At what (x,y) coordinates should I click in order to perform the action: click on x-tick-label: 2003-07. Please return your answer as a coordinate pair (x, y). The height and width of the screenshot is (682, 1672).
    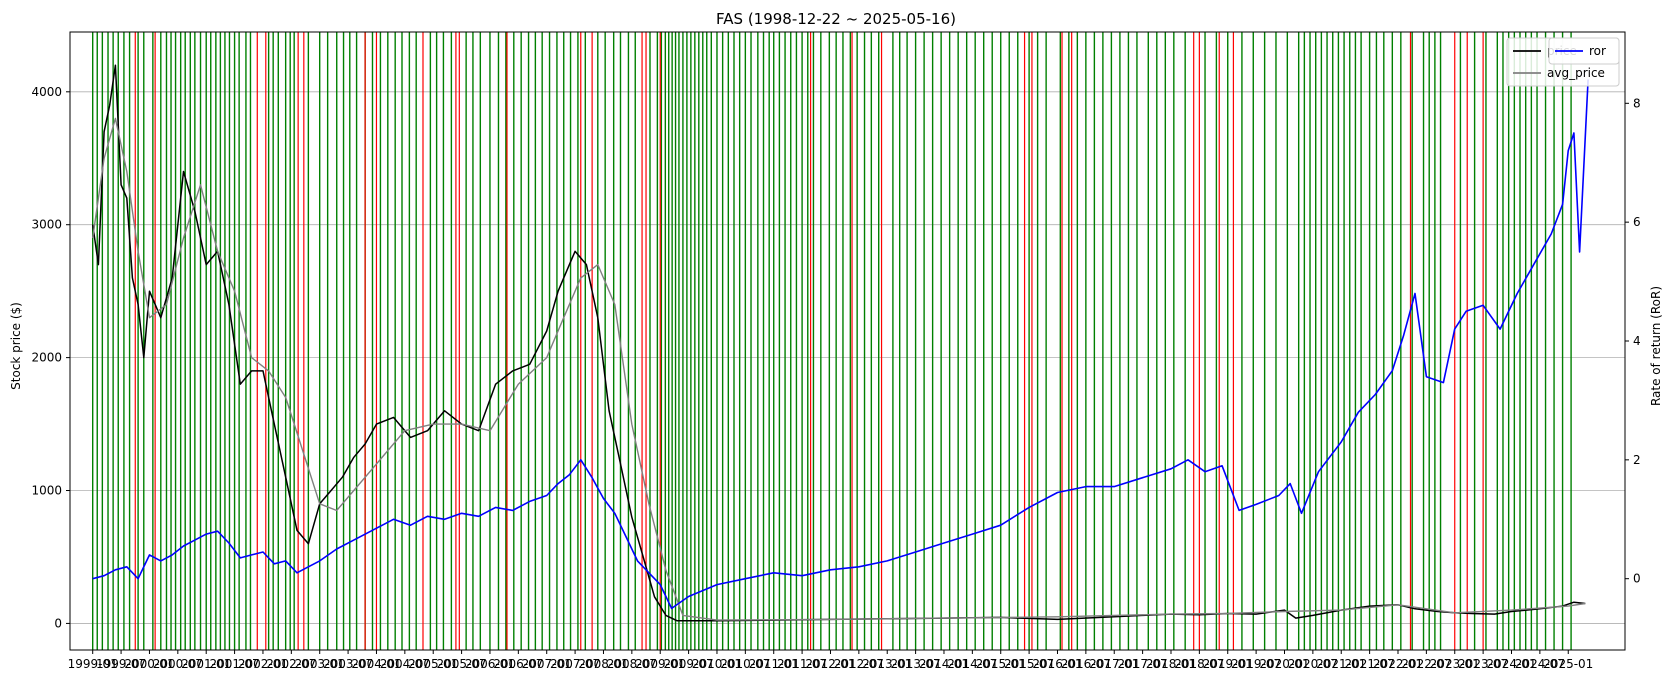
    Looking at the image, I should click on (348, 664).